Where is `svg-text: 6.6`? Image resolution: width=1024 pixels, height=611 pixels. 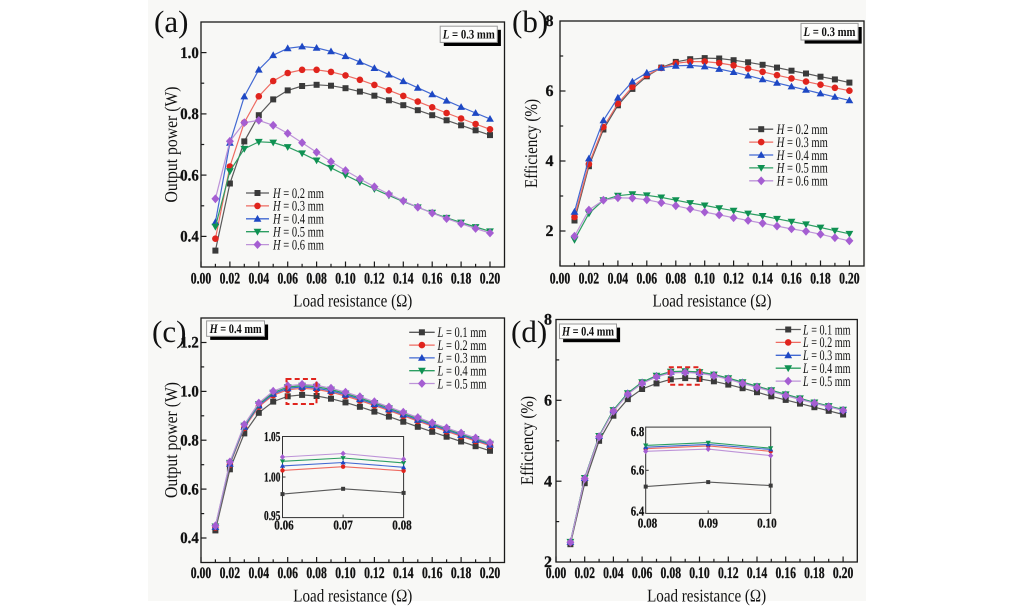
svg-text: 6.6 is located at coordinates (638, 470).